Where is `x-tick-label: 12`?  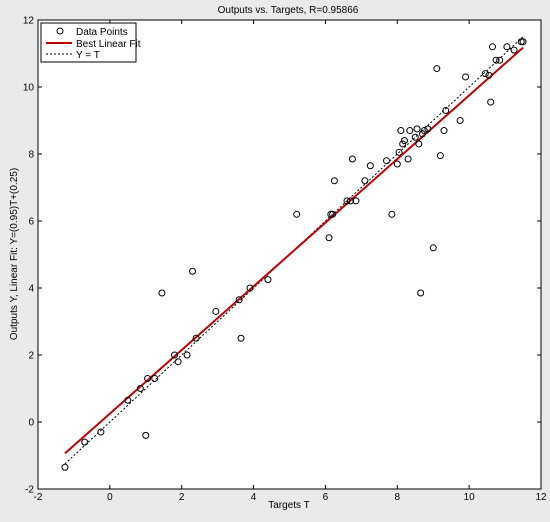
x-tick-label: 12 is located at coordinates (541, 497).